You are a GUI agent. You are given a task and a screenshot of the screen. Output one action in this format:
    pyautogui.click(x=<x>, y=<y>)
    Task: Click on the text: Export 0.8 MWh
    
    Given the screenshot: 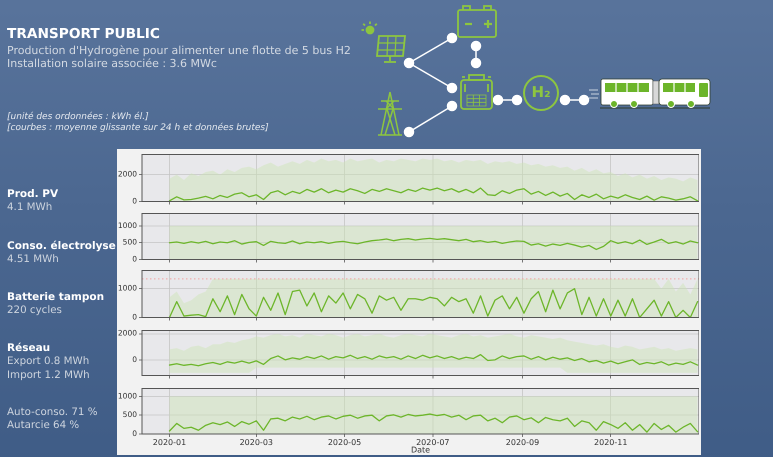 What is the action you would take?
    pyautogui.click(x=48, y=361)
    